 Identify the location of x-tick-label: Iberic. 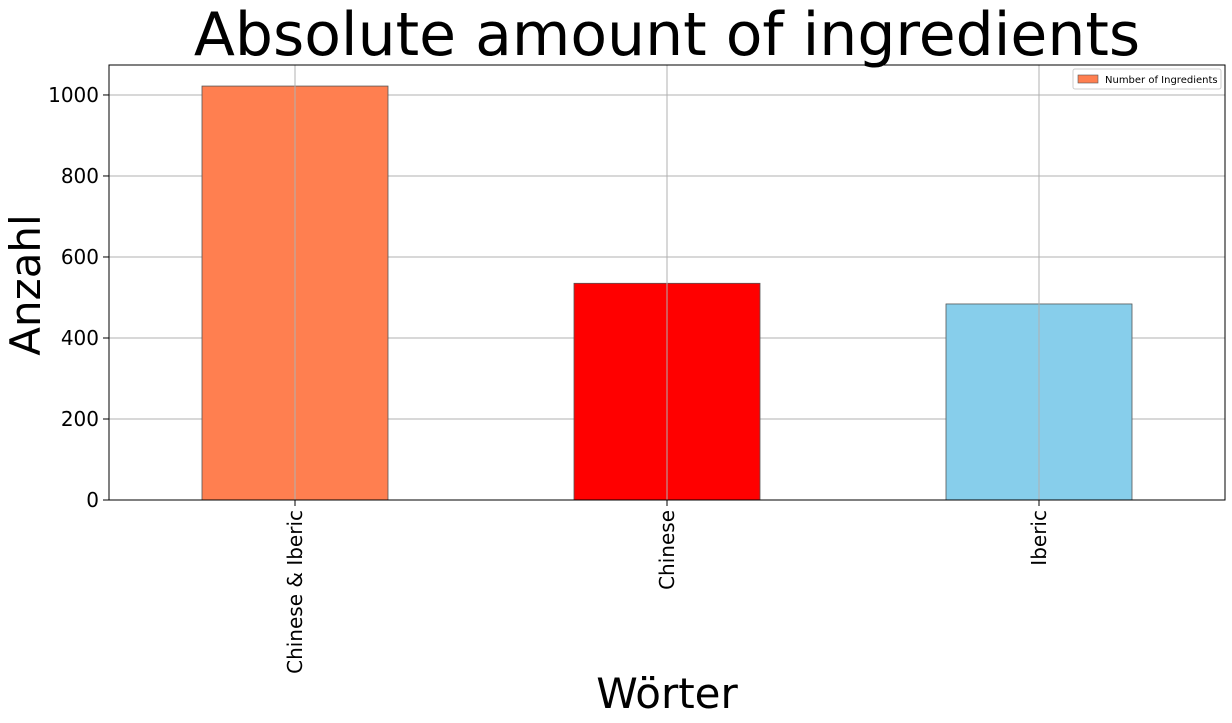
(1039, 538).